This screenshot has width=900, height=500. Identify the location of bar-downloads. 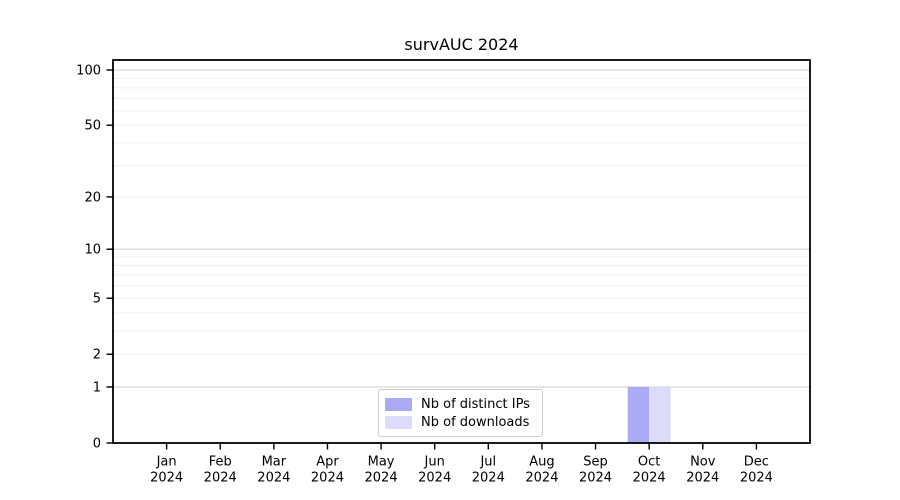
(660, 414).